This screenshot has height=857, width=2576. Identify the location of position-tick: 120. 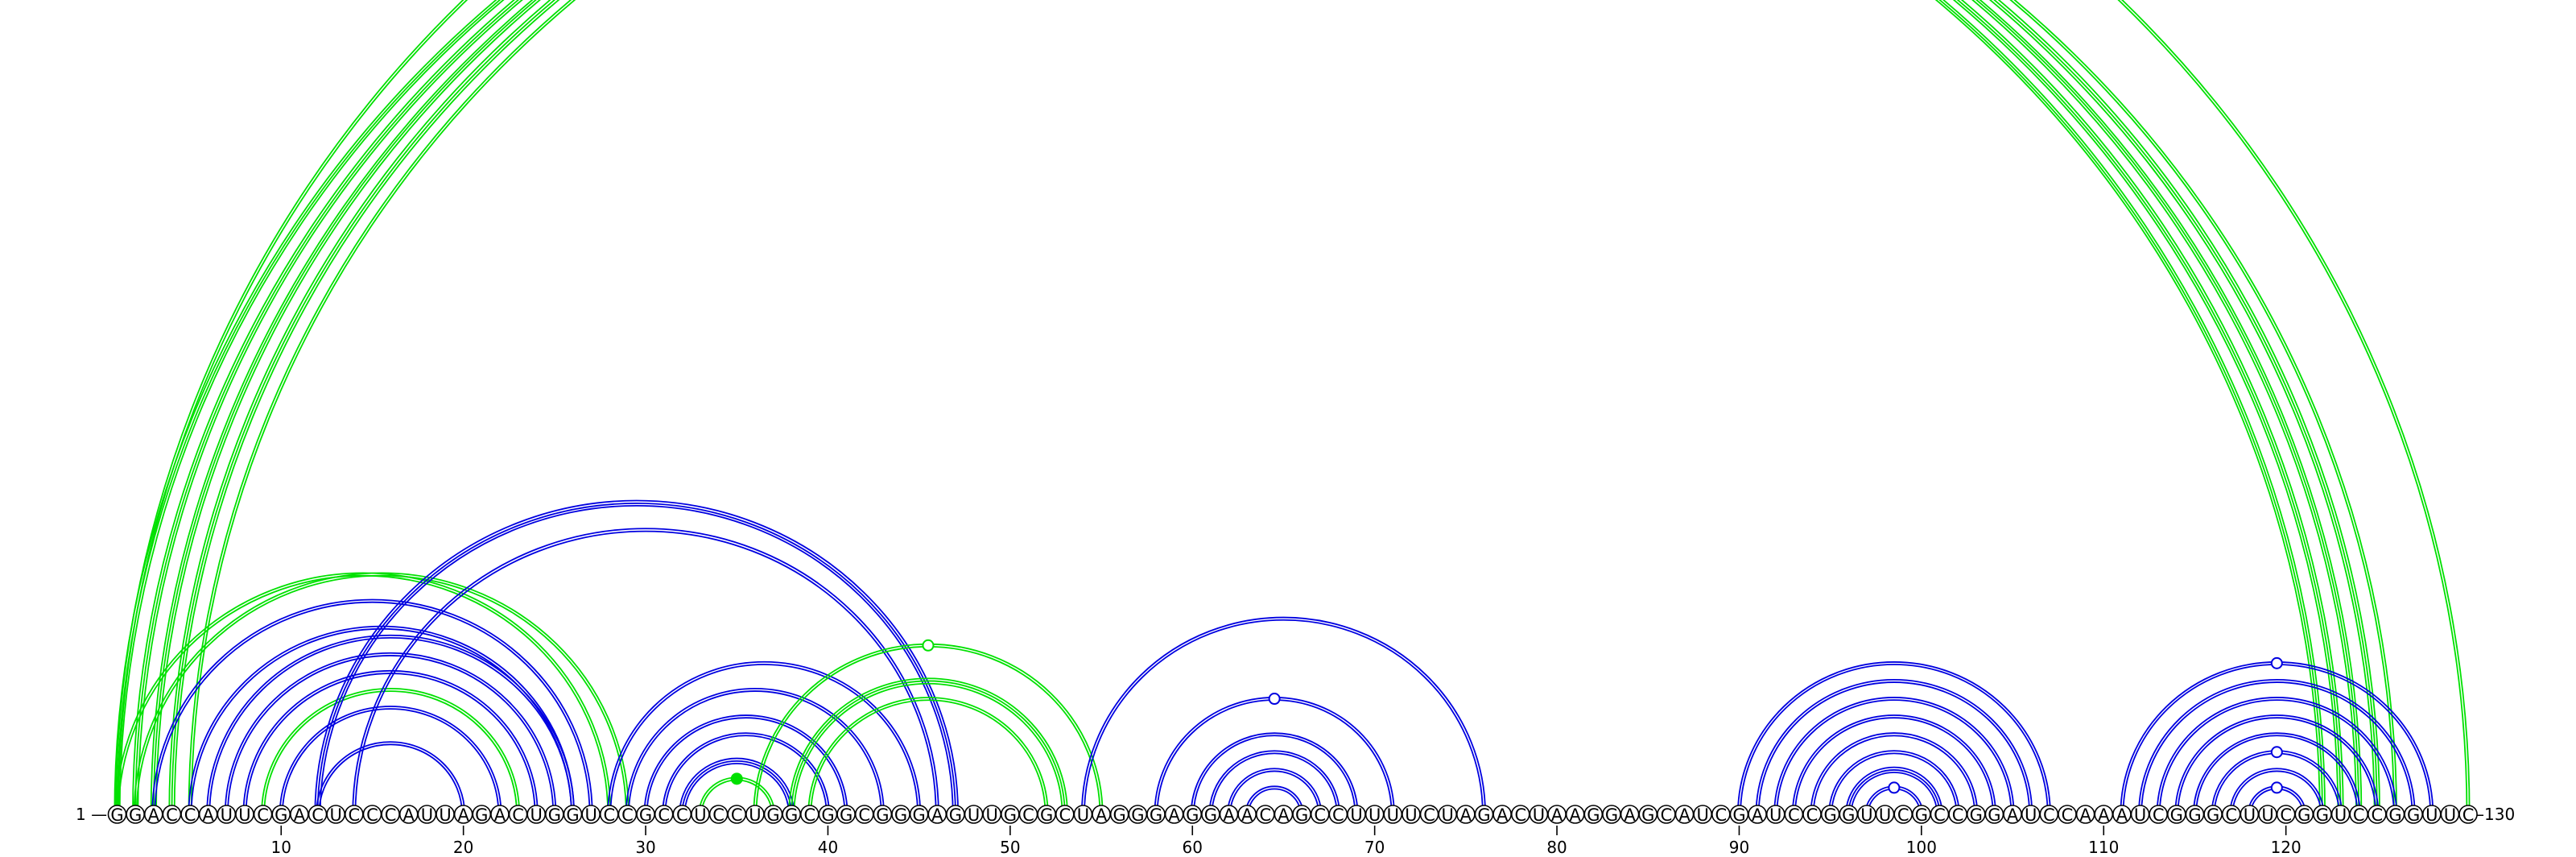
(2286, 841).